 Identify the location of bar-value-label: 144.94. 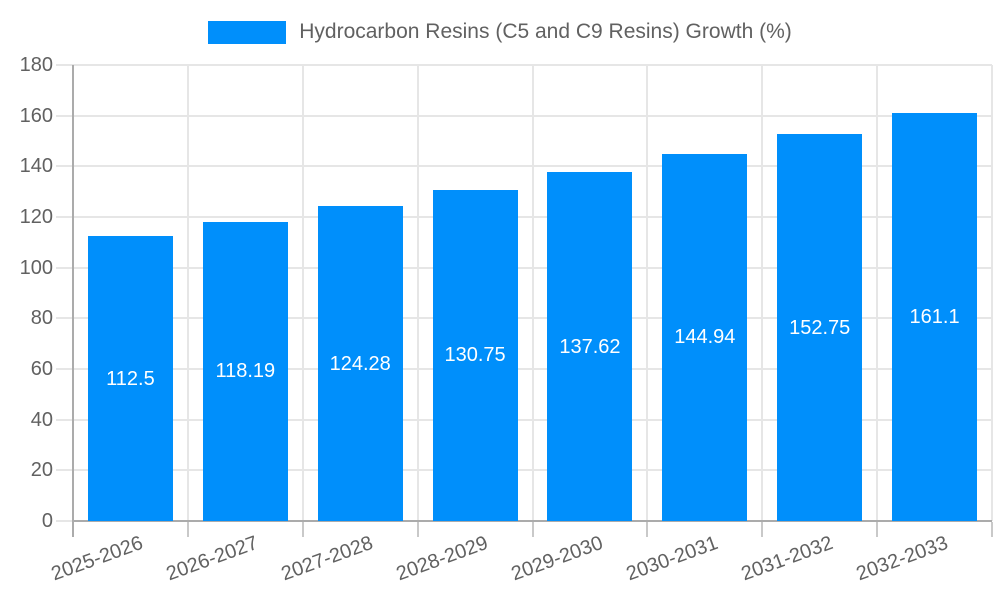
(705, 337).